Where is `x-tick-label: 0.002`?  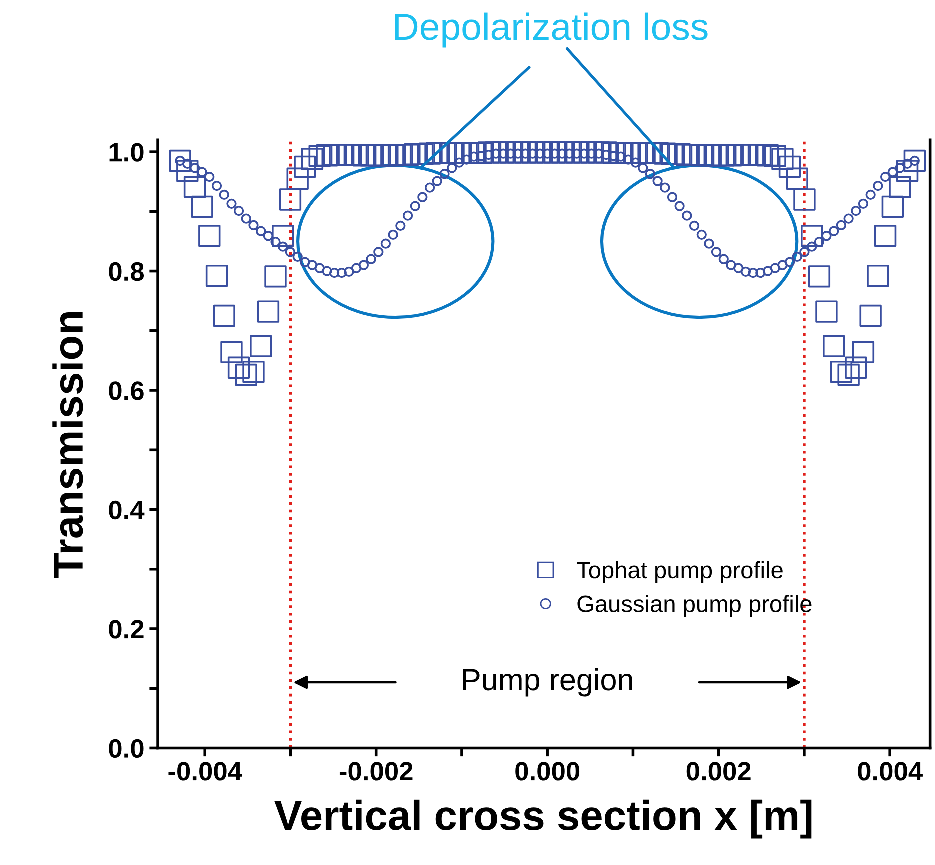
x-tick-label: 0.002 is located at coordinates (718, 771).